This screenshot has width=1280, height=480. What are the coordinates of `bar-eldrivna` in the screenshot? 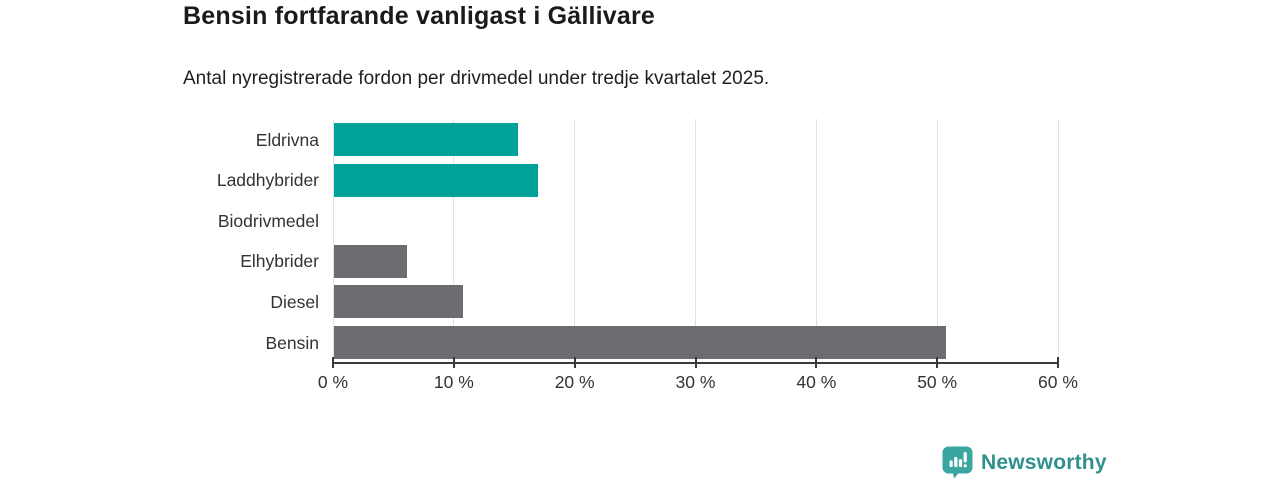 It's located at (426, 139).